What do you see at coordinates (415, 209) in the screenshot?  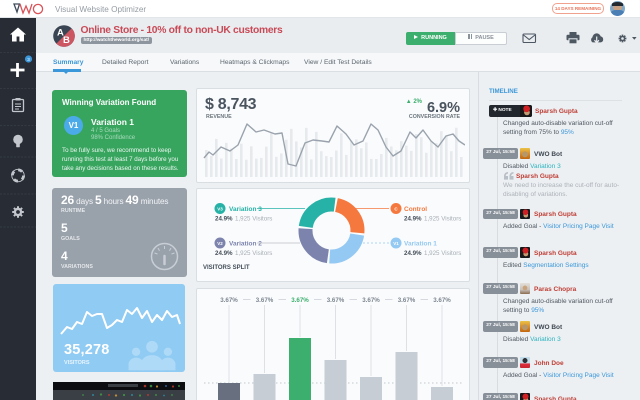 I see `svg-text: Control` at bounding box center [415, 209].